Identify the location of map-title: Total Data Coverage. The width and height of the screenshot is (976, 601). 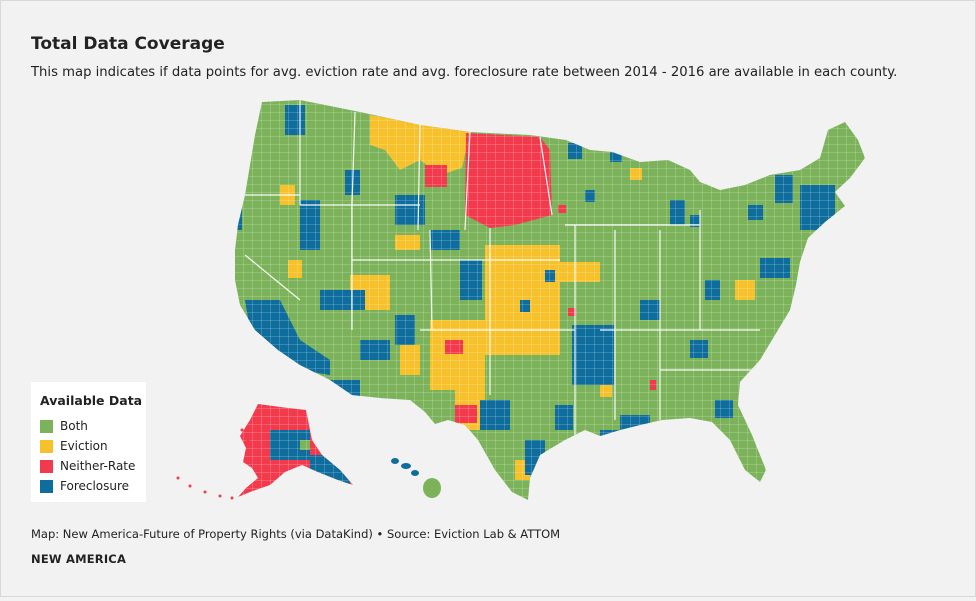
(128, 44).